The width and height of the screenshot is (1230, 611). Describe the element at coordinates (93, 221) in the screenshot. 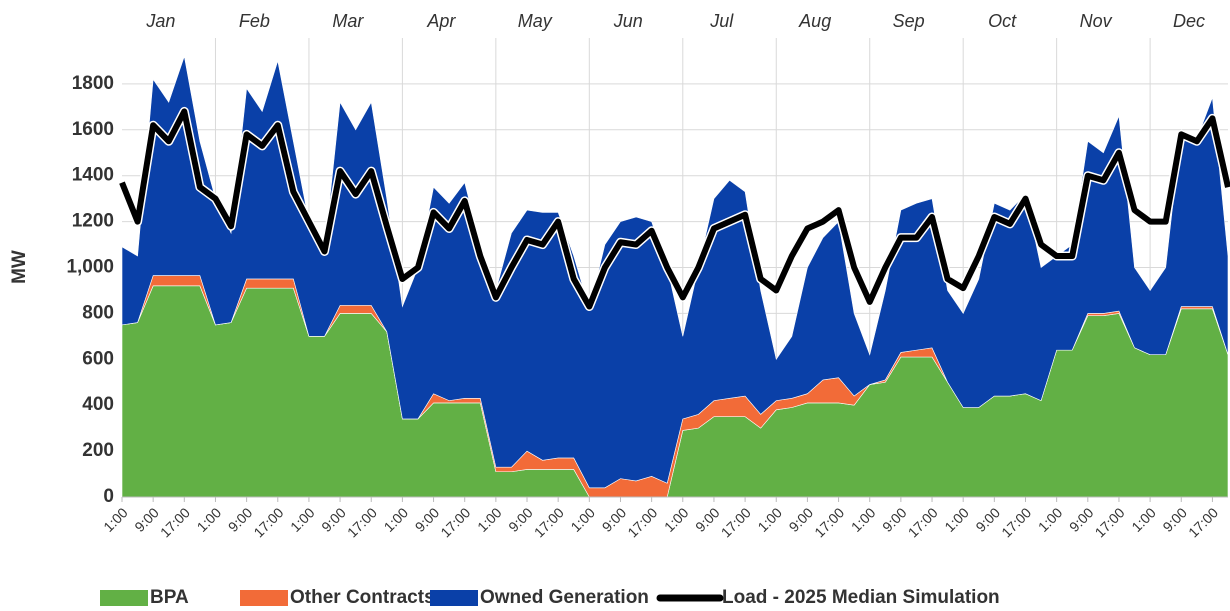

I see `y-tick-label: 1200` at that location.